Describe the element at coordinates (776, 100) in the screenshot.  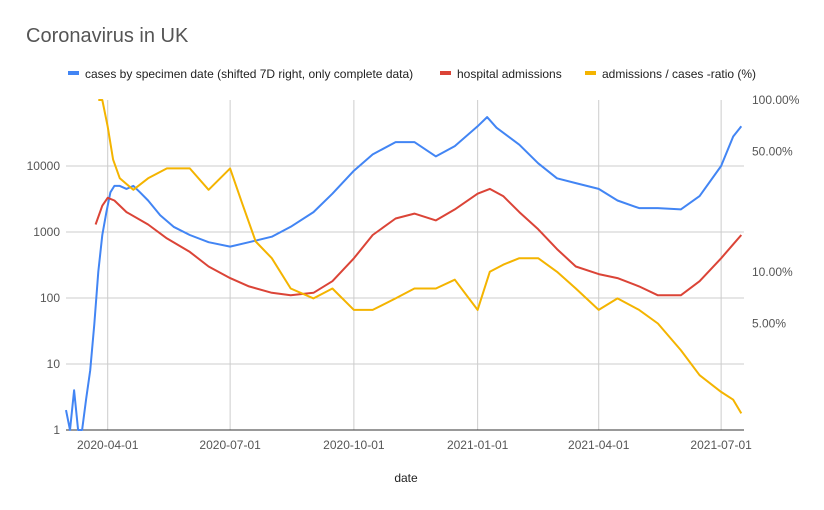
I see `y2-tick-label: 100.00%` at that location.